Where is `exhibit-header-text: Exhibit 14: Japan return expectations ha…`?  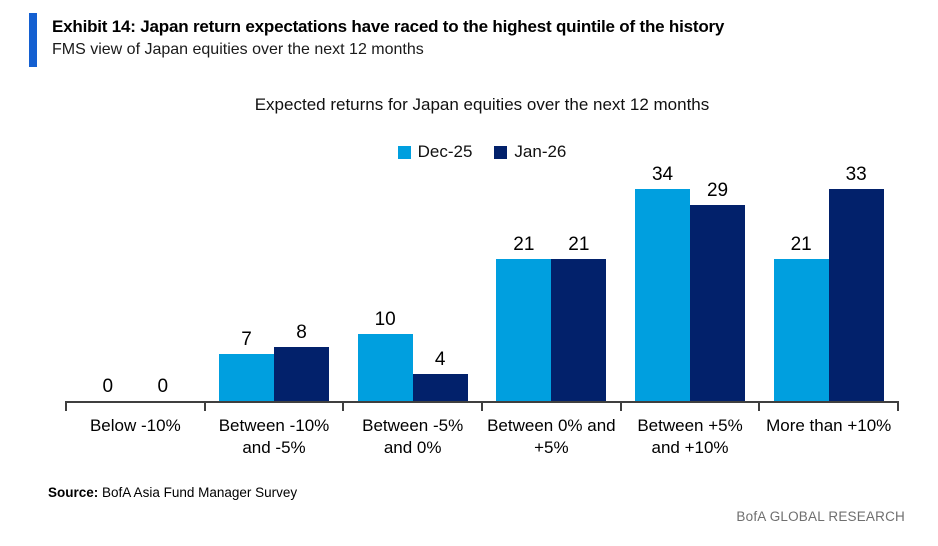 exhibit-header-text: Exhibit 14: Japan return expectations ha… is located at coordinates (388, 40).